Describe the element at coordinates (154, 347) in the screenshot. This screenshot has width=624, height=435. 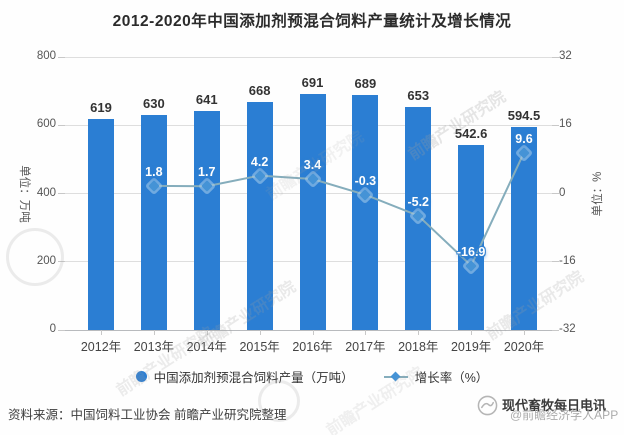
I see `x-axis-label: 2013年` at that location.